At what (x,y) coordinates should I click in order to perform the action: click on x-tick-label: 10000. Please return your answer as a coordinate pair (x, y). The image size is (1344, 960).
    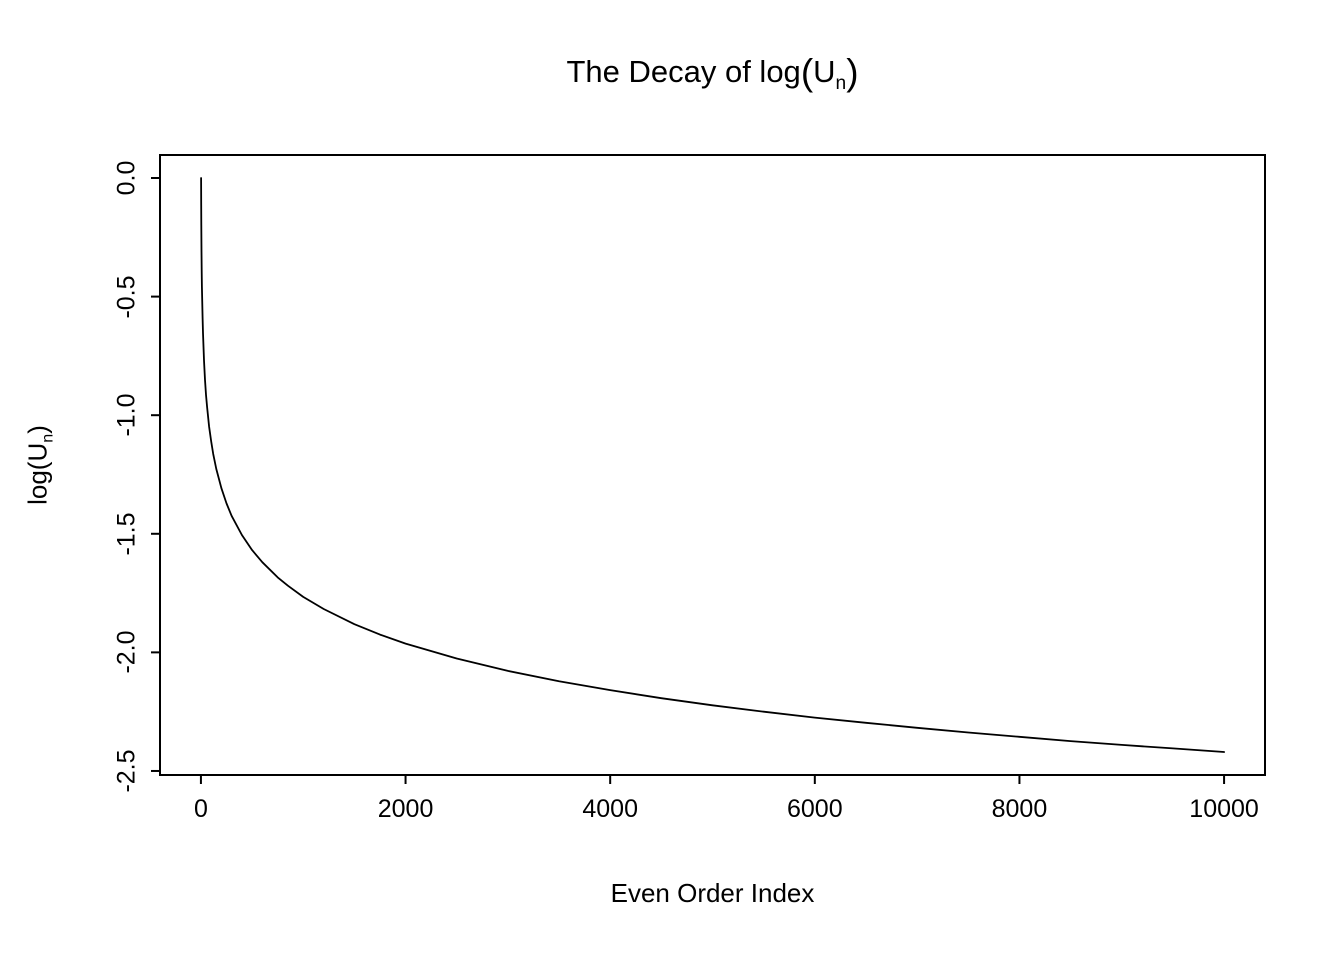
    Looking at the image, I should click on (1224, 809).